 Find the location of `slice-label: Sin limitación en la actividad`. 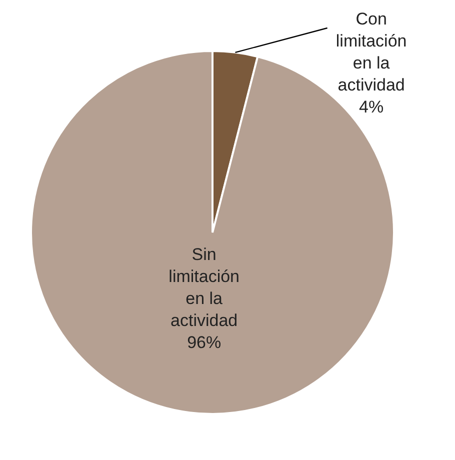

slice-label: Sin limitación en la actividad is located at coordinates (204, 287).